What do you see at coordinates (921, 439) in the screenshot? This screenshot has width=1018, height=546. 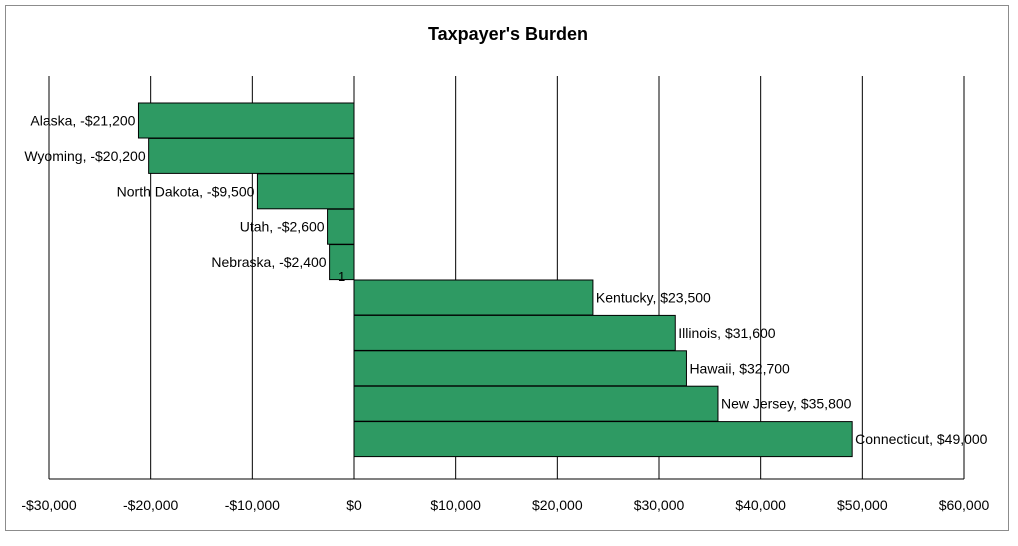 I see `data-label: Connecticut, $49,000` at bounding box center [921, 439].